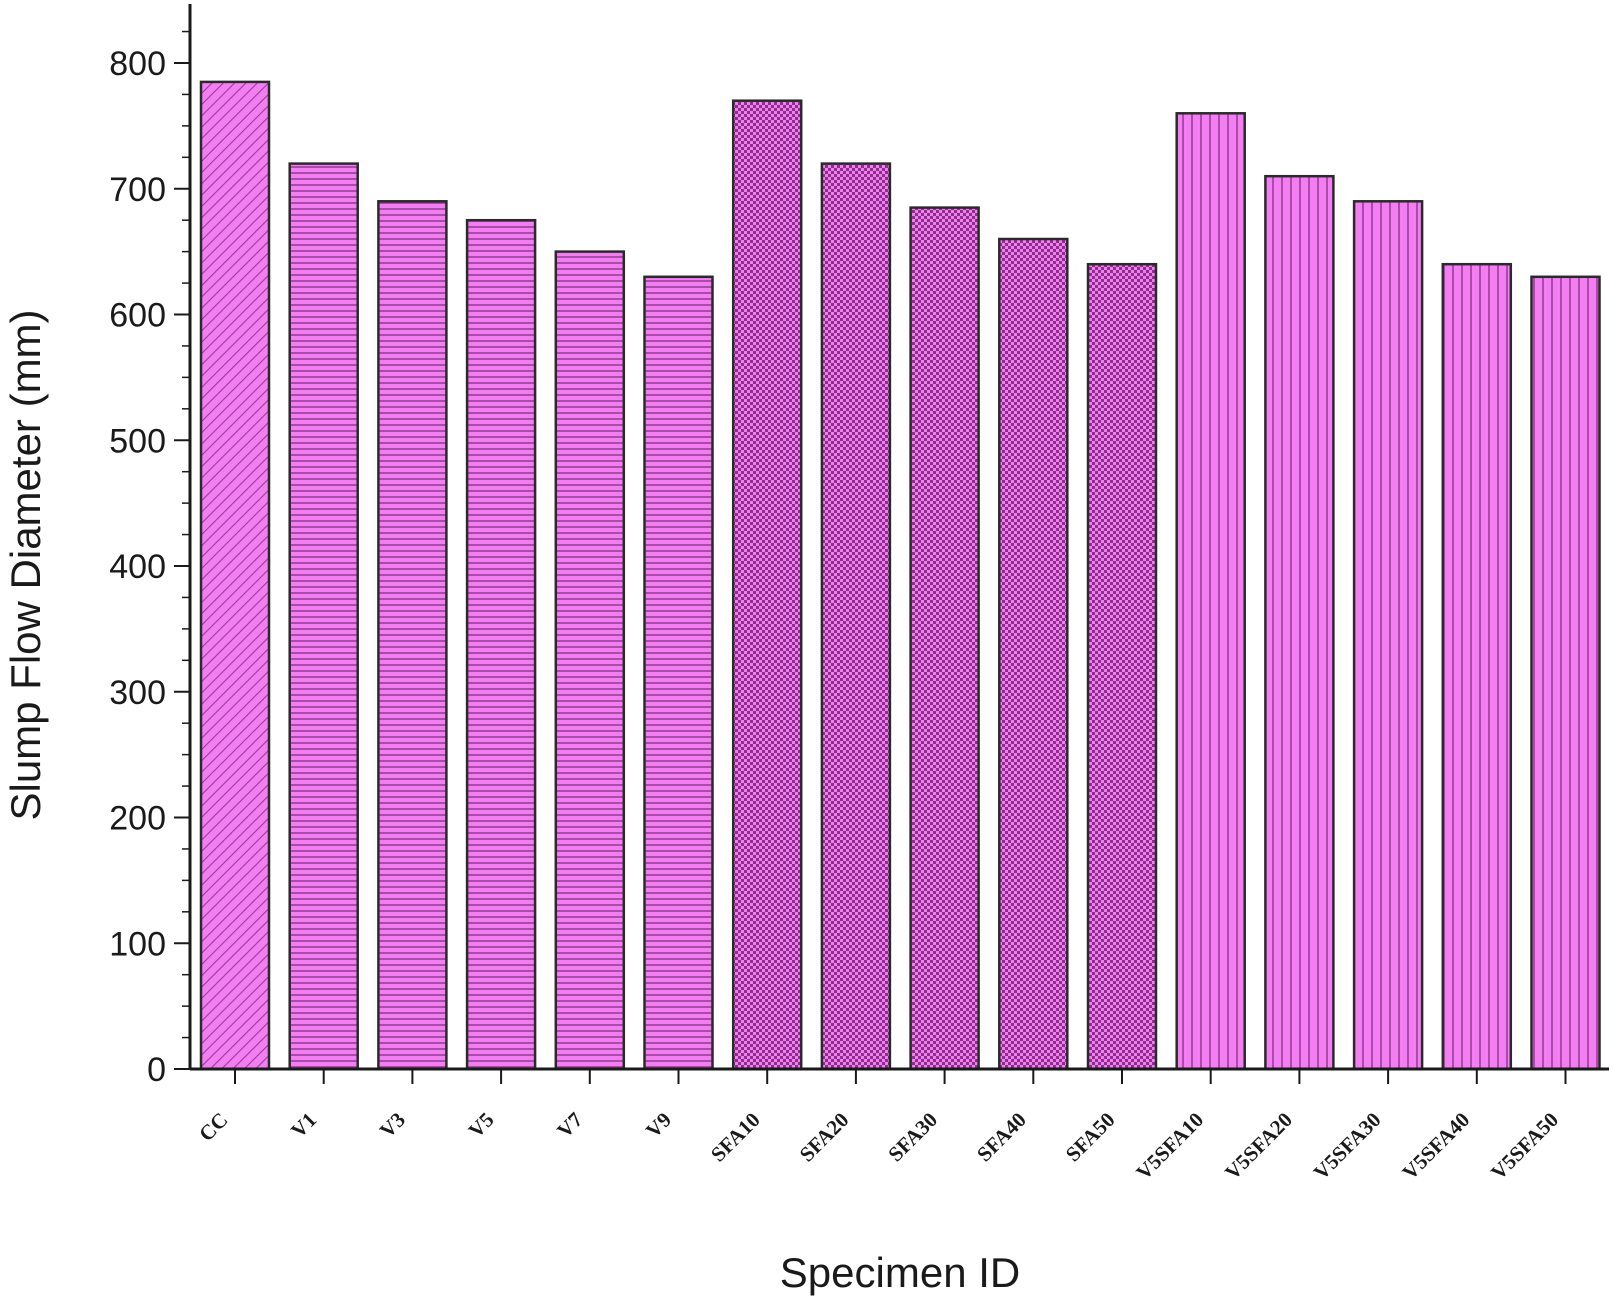  What do you see at coordinates (137, 441) in the screenshot?
I see `y-tick-label-500: 500` at bounding box center [137, 441].